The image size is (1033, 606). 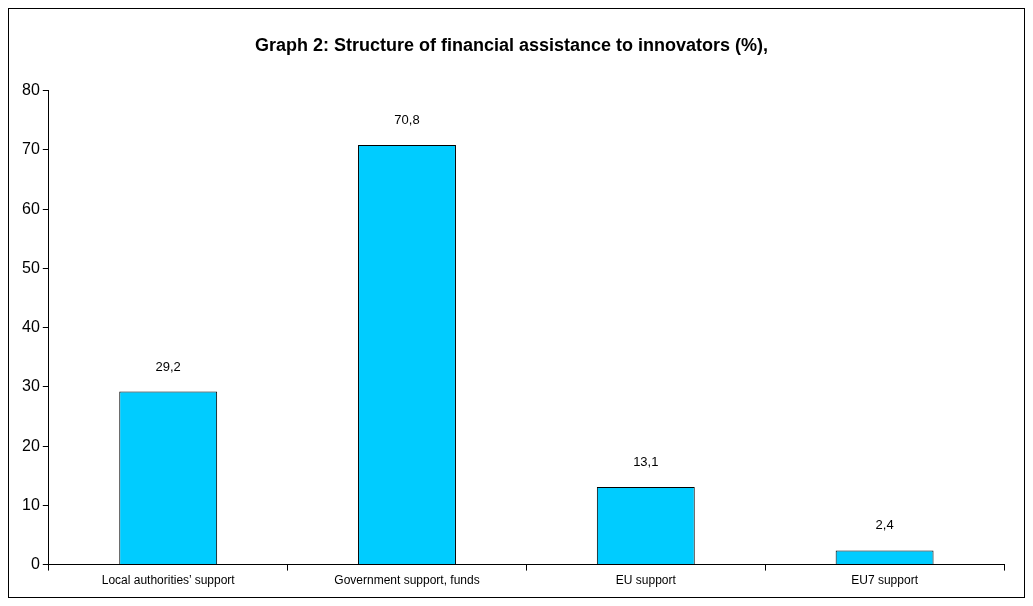 I want to click on y-tick-label: 50, so click(x=31, y=267).